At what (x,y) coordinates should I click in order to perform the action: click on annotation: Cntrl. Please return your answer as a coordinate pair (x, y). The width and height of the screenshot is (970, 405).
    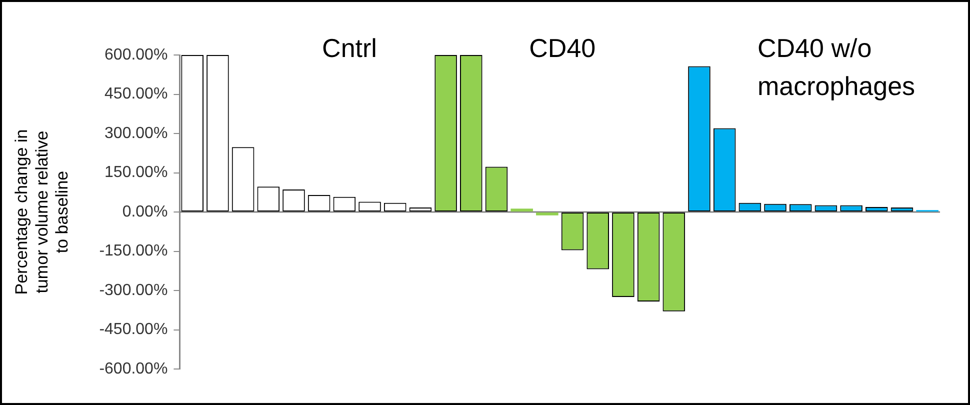
    Looking at the image, I should click on (349, 48).